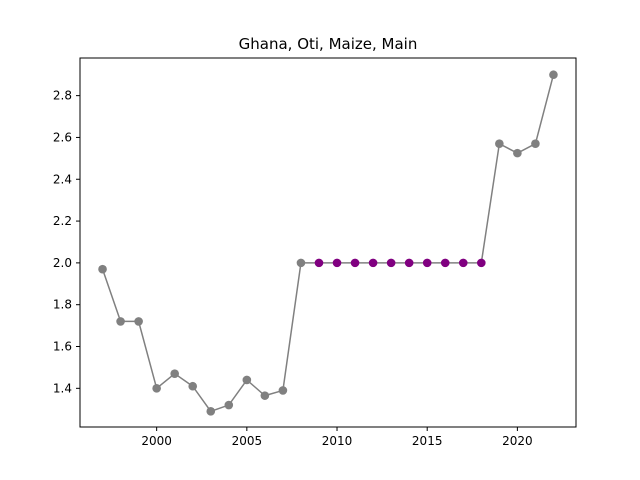 The image size is (640, 480). Describe the element at coordinates (156, 441) in the screenshot. I see `x-tick-label: 2000` at that location.